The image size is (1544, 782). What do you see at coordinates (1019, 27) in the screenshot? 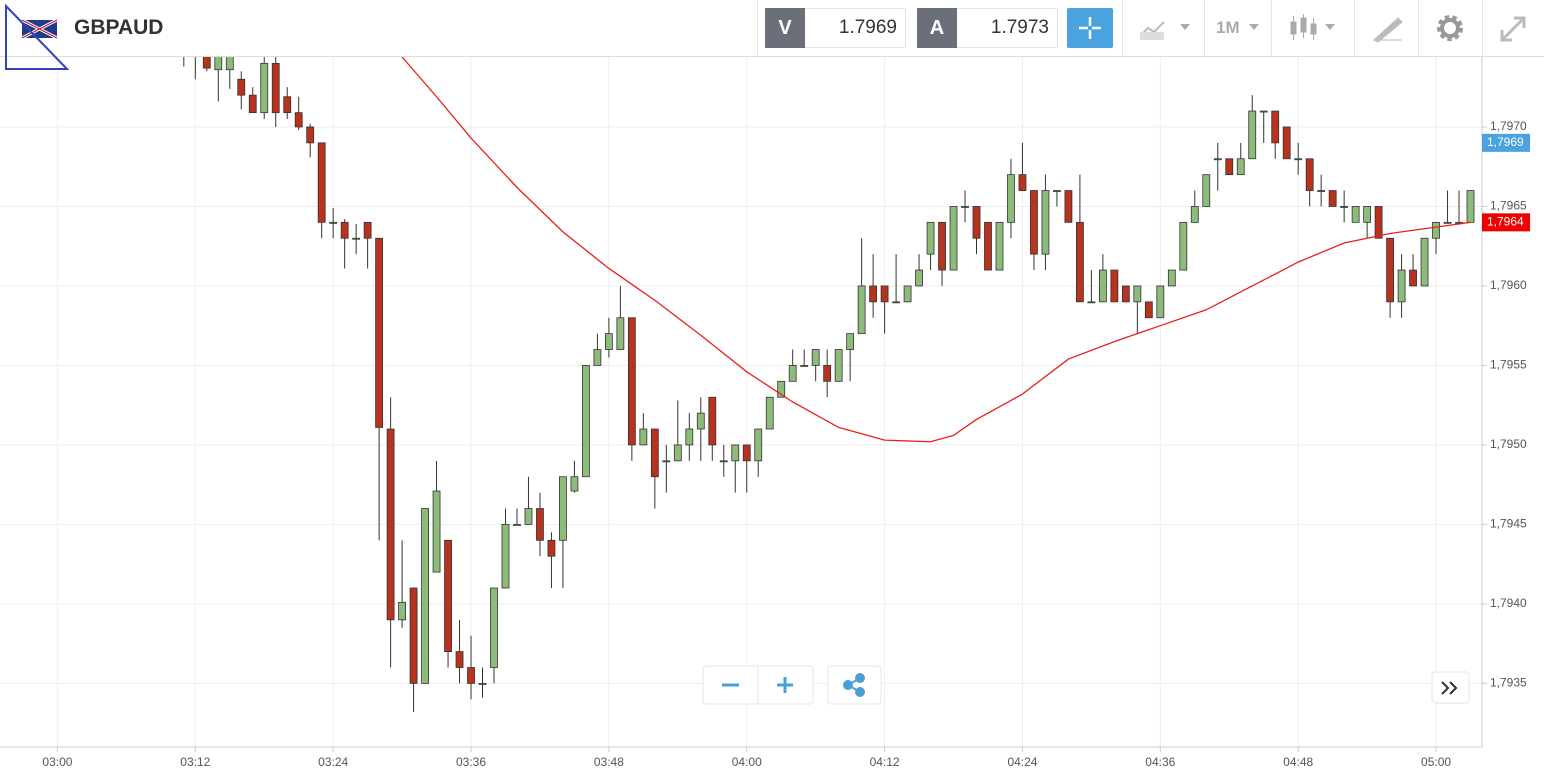
I see `buy-price-text: 1.7973` at bounding box center [1019, 27].